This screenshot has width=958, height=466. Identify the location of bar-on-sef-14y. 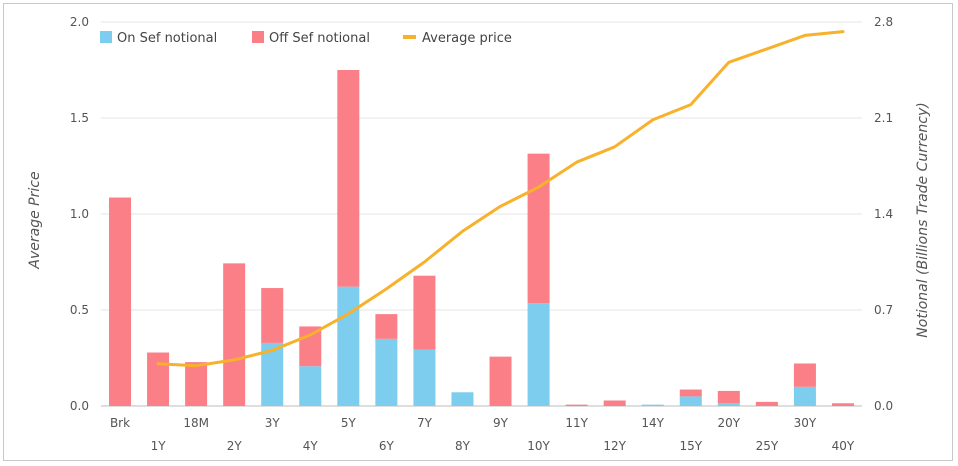
(652, 405).